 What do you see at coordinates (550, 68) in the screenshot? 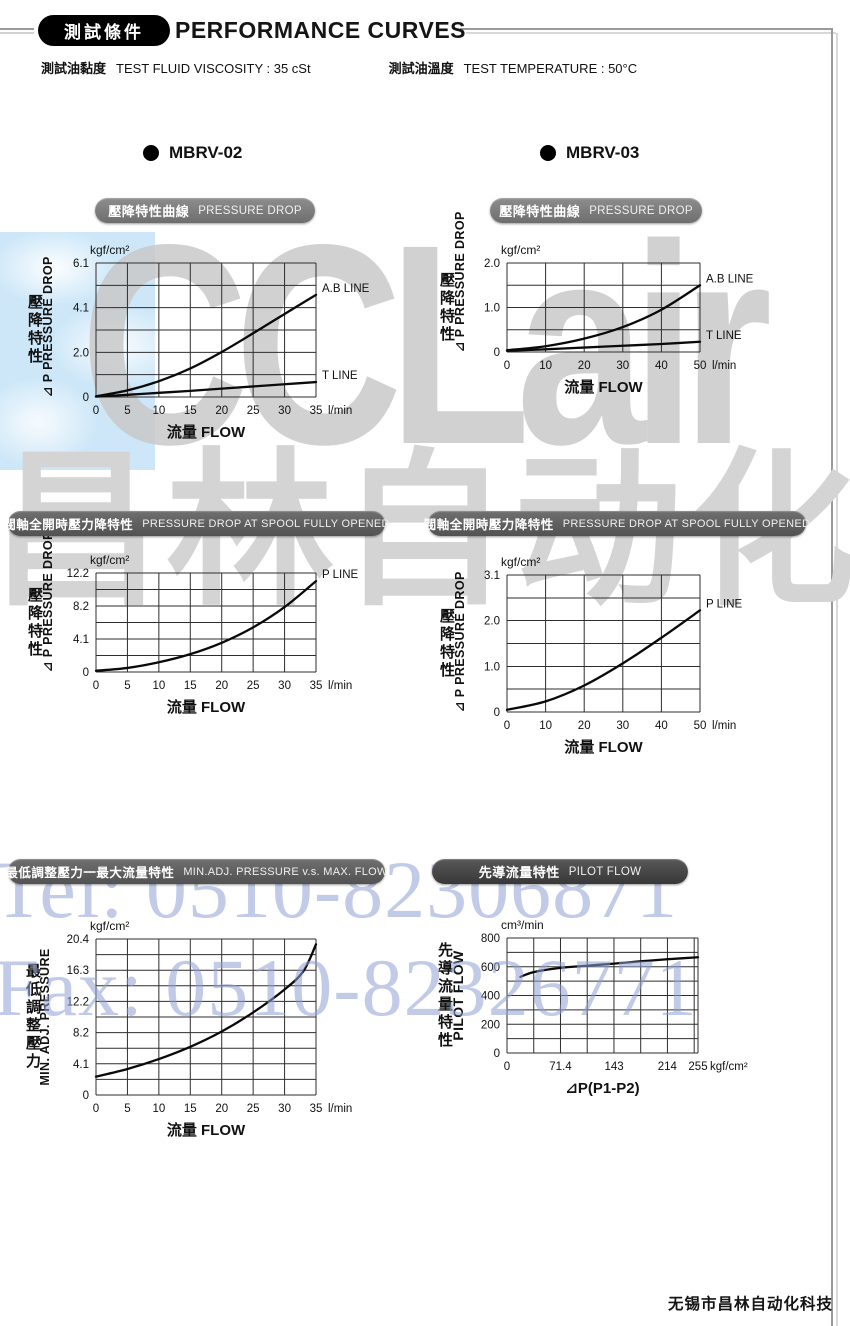
I see `temperature-label-en: TEST TEMPERATURE : 50°C` at bounding box center [550, 68].